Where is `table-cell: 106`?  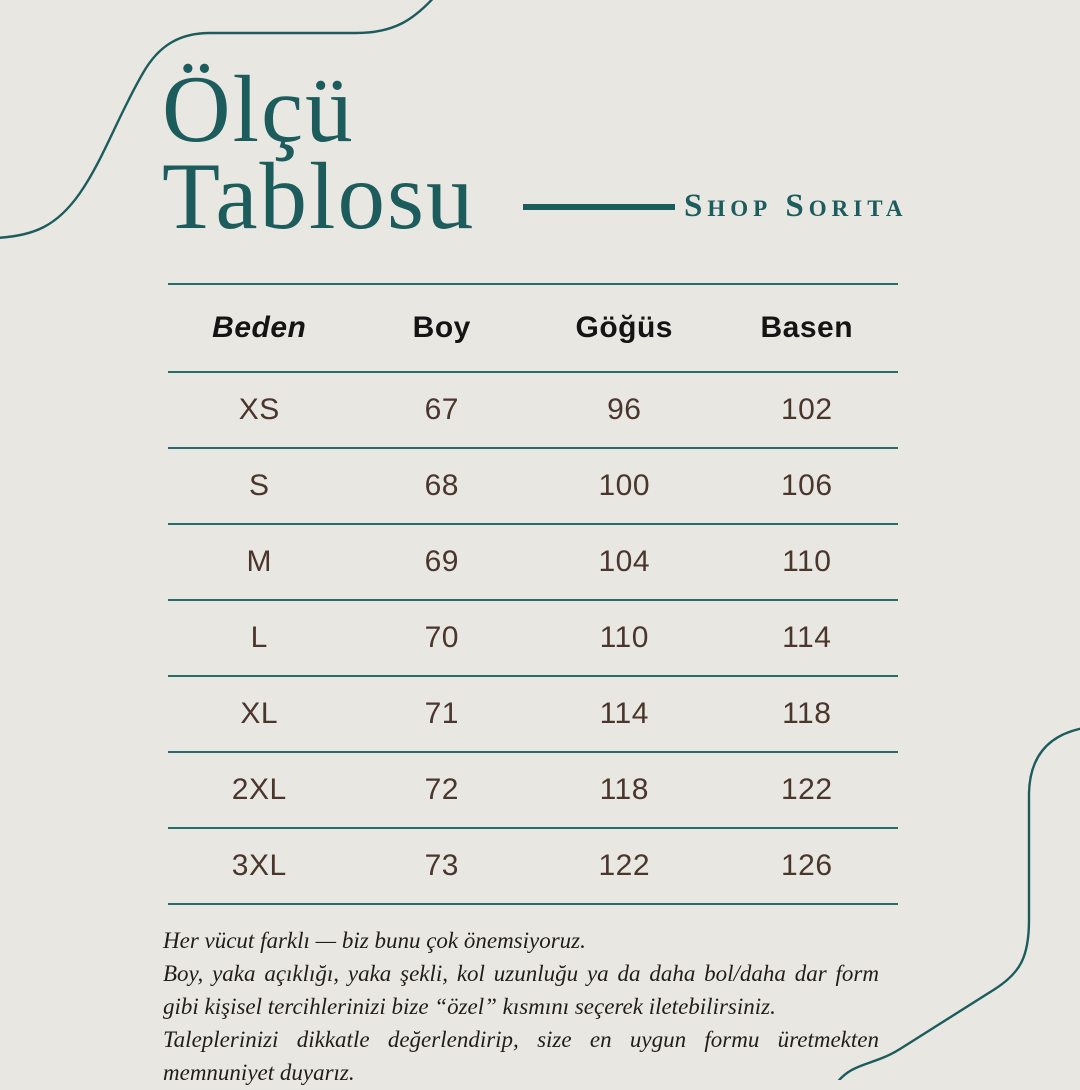 table-cell: 106 is located at coordinates (806, 485).